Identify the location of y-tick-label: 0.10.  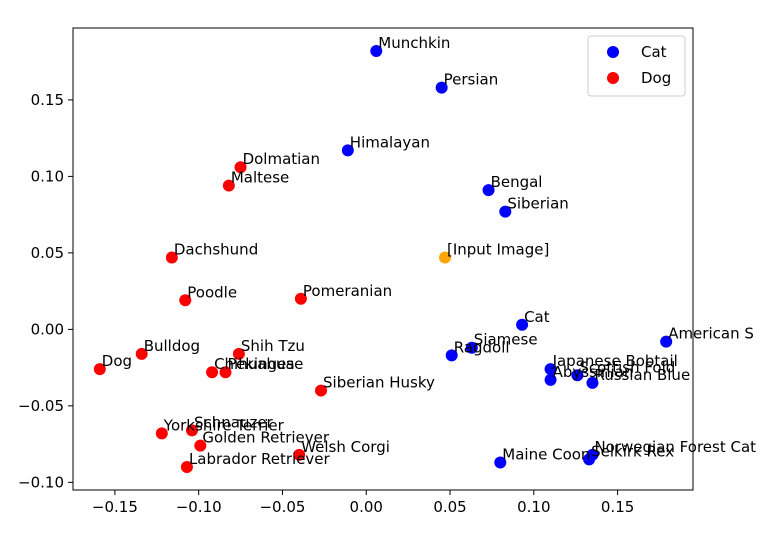
(47, 176).